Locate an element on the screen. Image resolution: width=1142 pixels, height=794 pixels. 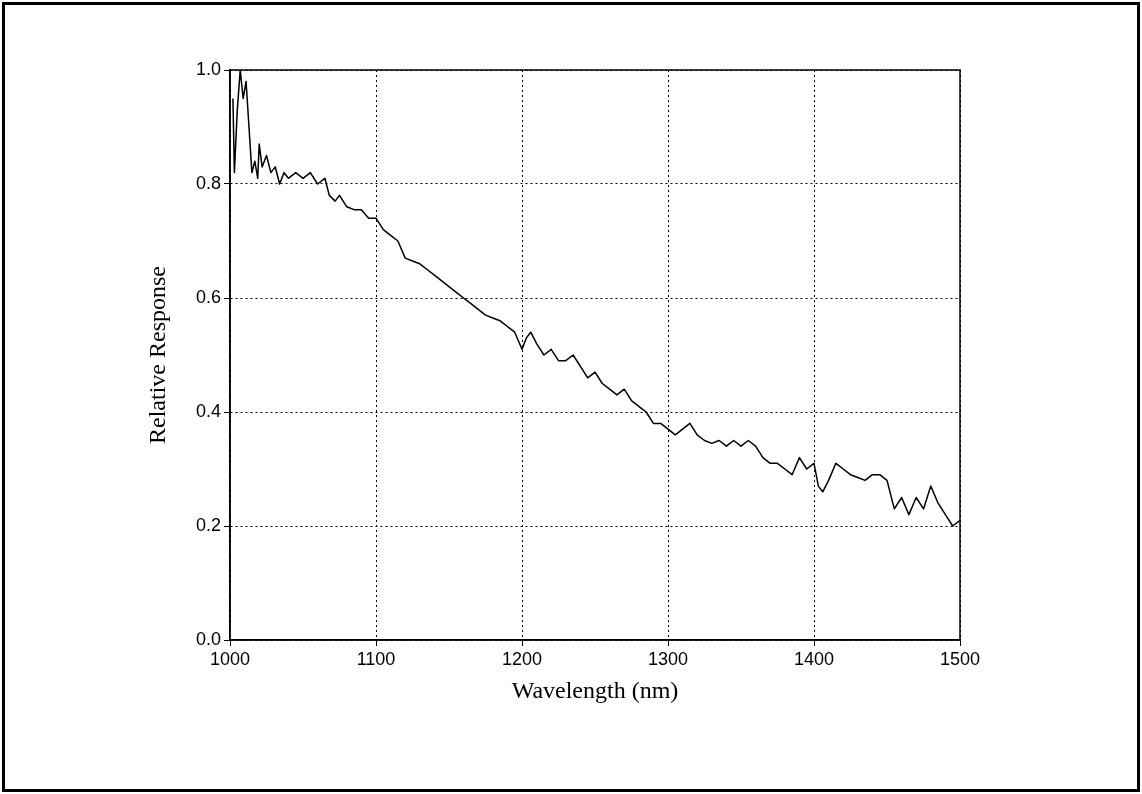
y-tick-label: 0.8 is located at coordinates (208, 182).